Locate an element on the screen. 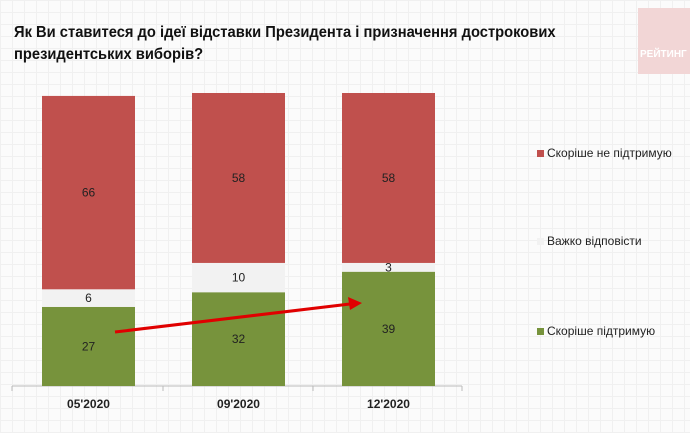 The height and width of the screenshot is (433, 690). x-tick-label: 09'2020 is located at coordinates (238, 404).